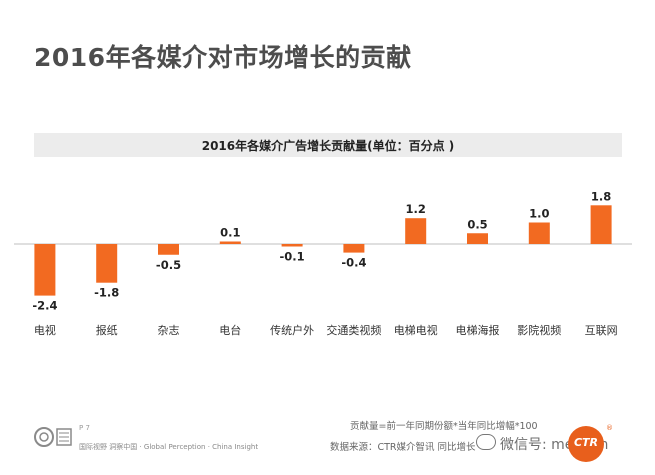 This screenshot has width=655, height=475. Describe the element at coordinates (107, 330) in the screenshot. I see `category-label-1: 报纸` at that location.